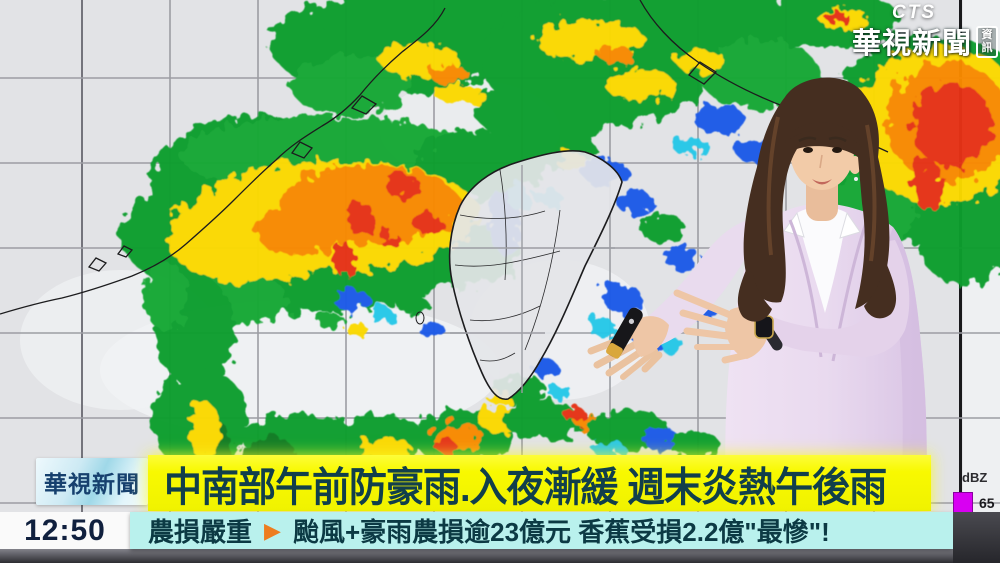 Image resolution: width=1000 pixels, height=563 pixels. I want to click on clock: 12:50, so click(65, 530).